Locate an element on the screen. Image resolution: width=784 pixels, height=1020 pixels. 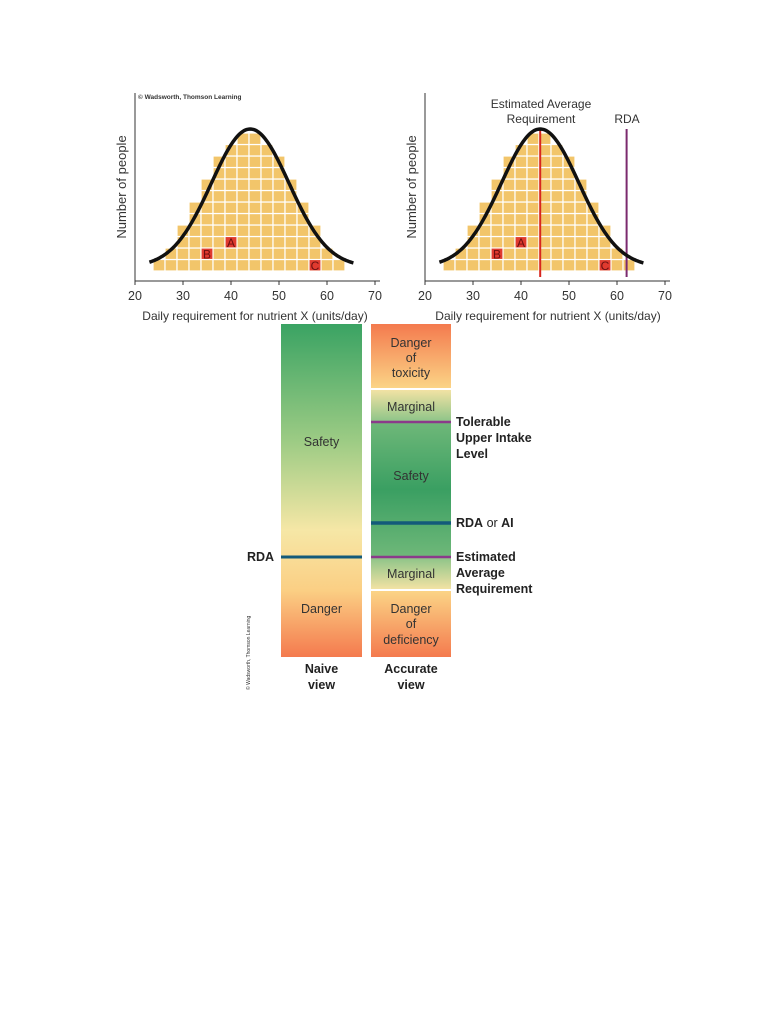
naive-view: Safety Danger Naive view is located at coordinates (321, 508).